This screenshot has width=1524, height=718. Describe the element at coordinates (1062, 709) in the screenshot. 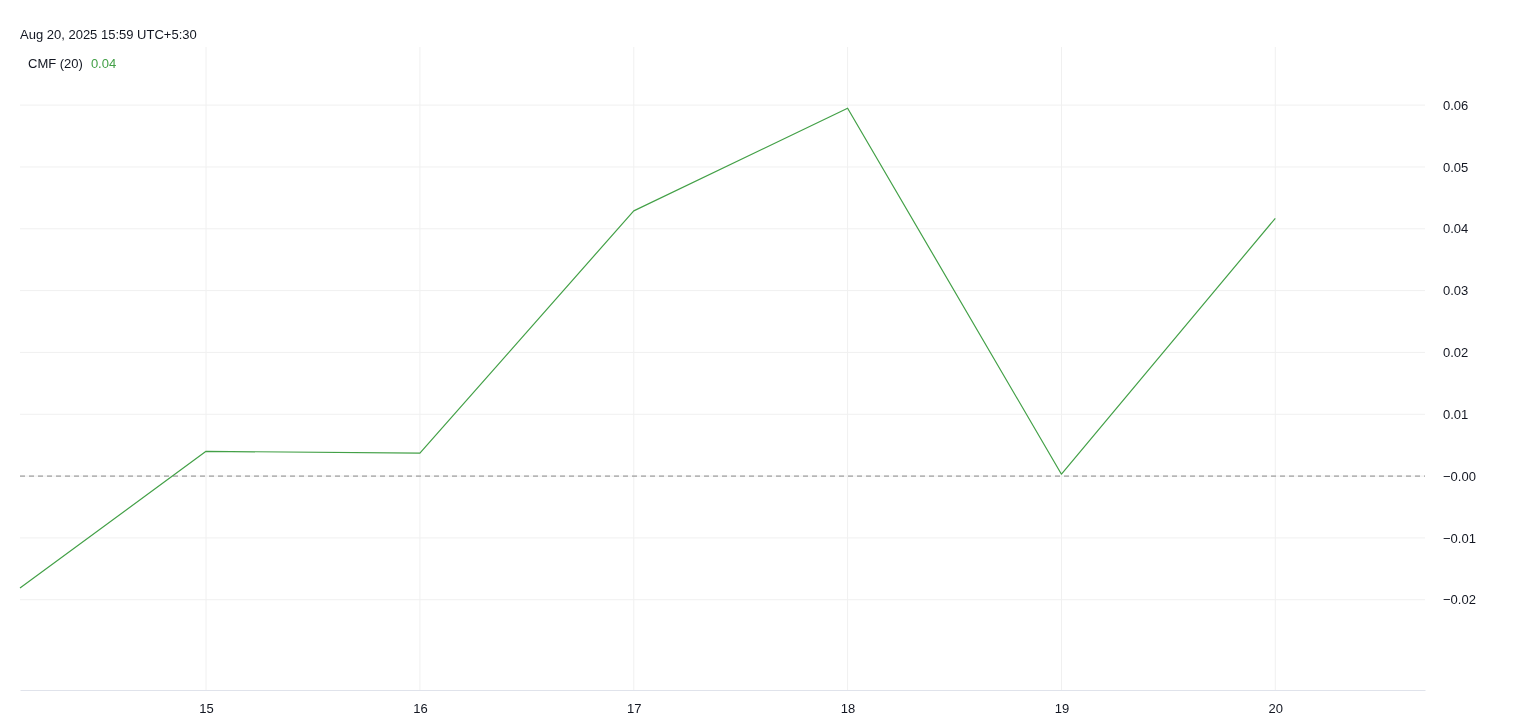

I see `x-tick-label: 19` at that location.